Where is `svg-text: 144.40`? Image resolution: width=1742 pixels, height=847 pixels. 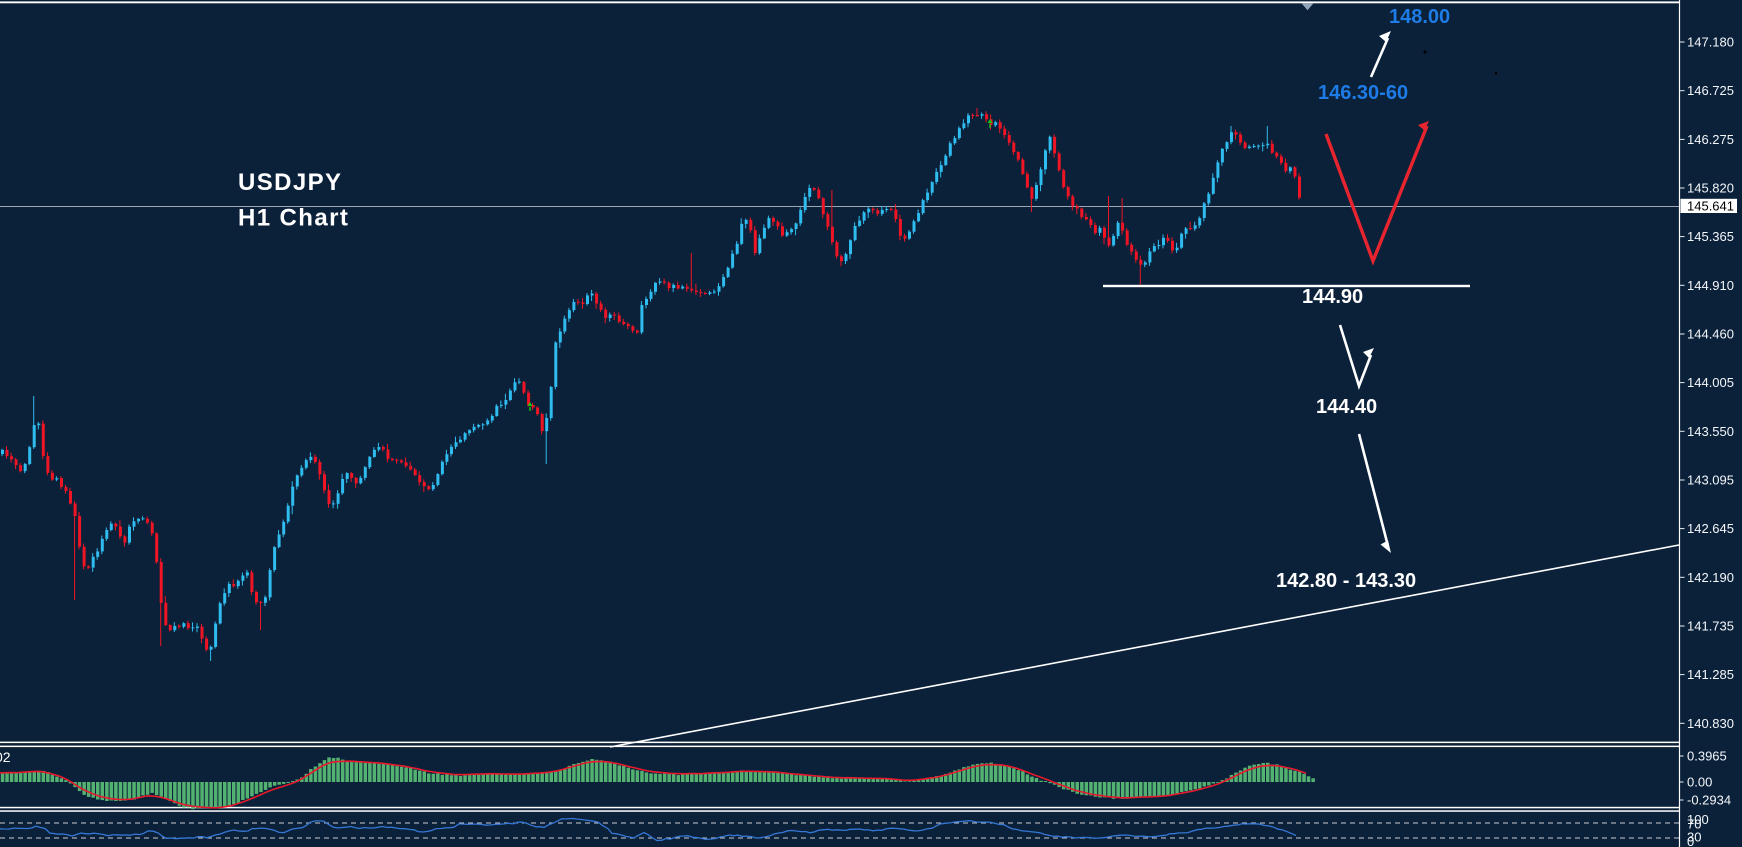 svg-text: 144.40 is located at coordinates (1346, 407).